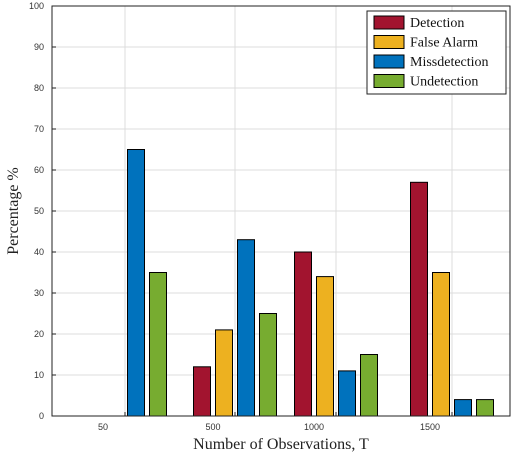 This screenshot has width=516, height=454. Describe the element at coordinates (39, 334) in the screenshot. I see `y-tick-label: 20` at that location.